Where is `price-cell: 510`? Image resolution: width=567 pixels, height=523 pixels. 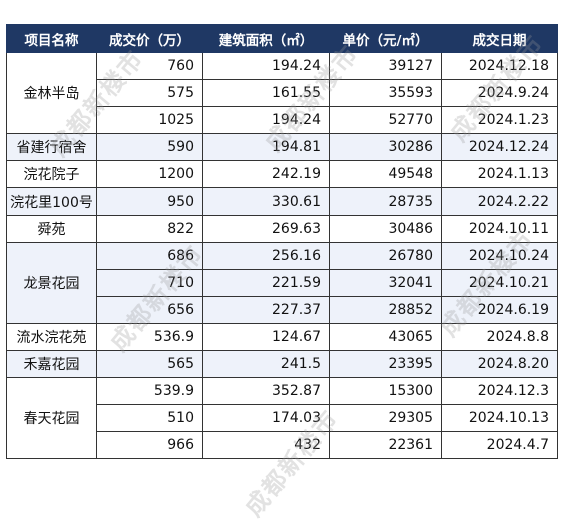
price-cell: 510 is located at coordinates (149, 418).